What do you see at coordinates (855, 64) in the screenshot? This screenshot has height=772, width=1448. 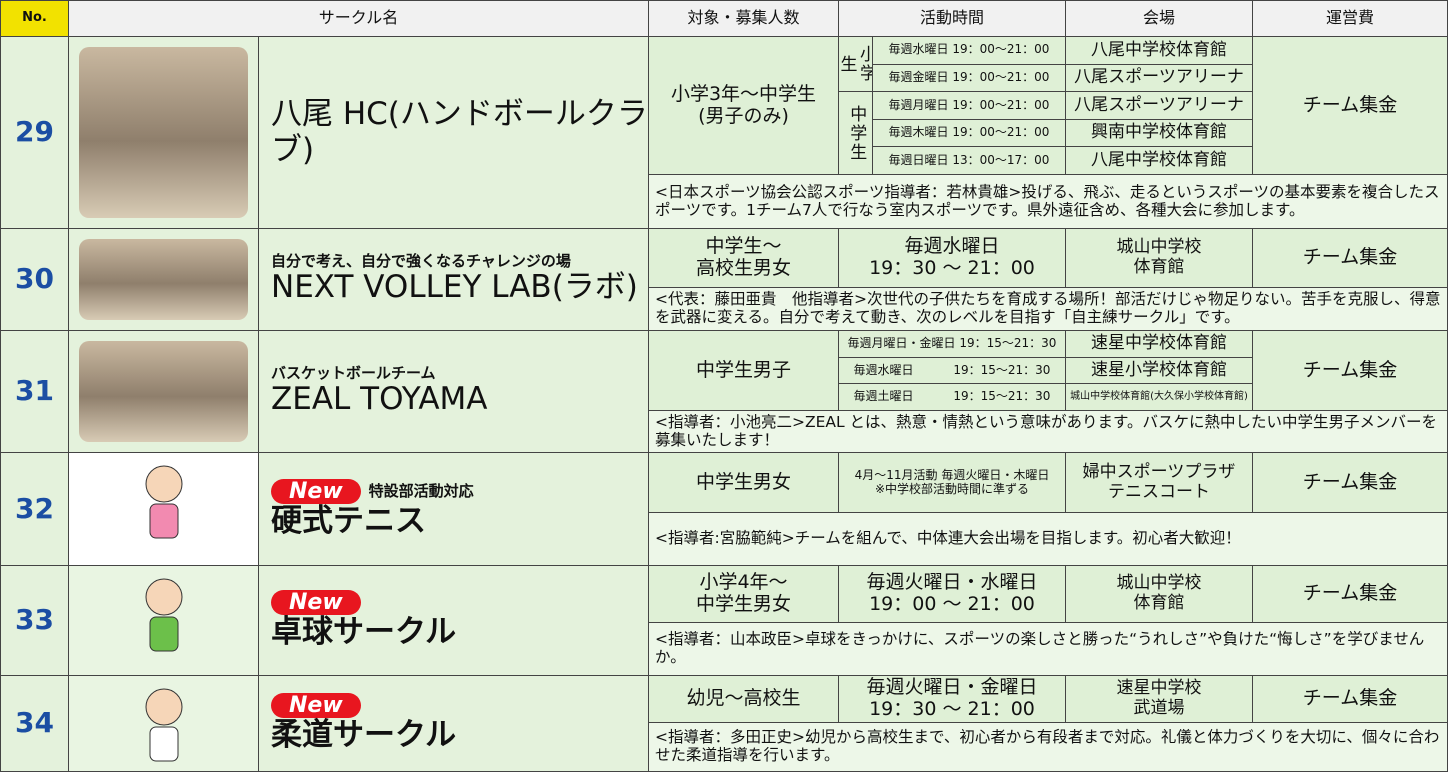 I see `group-label: 小学生` at bounding box center [855, 64].